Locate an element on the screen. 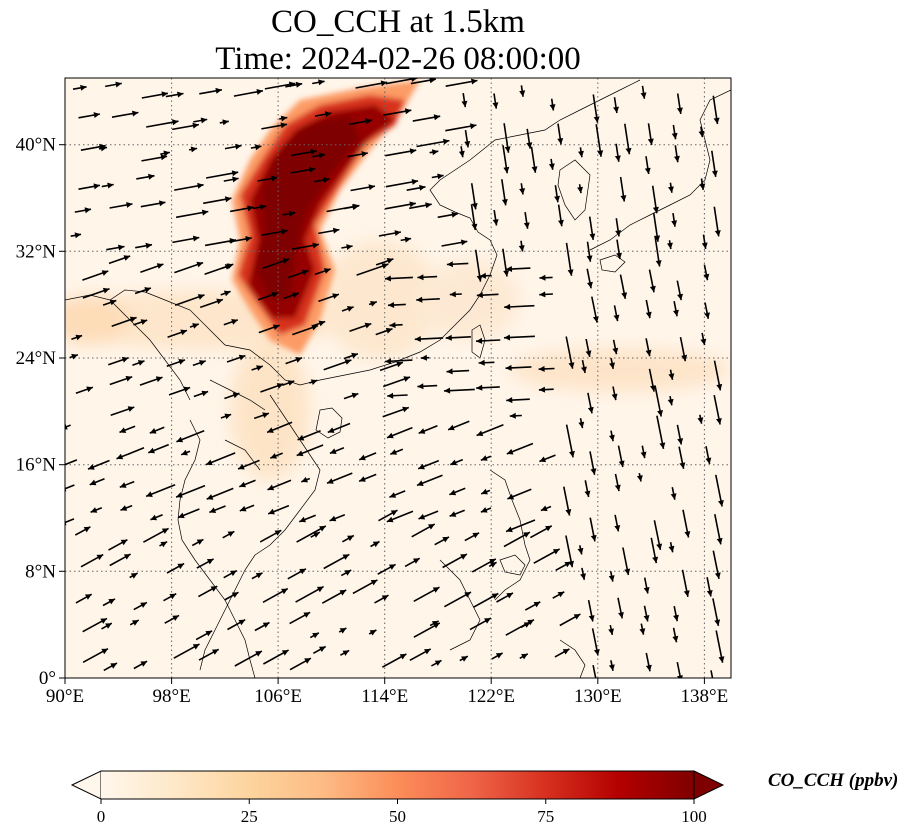 The image size is (921, 836). y-tick-label: 8°N is located at coordinates (40, 571).